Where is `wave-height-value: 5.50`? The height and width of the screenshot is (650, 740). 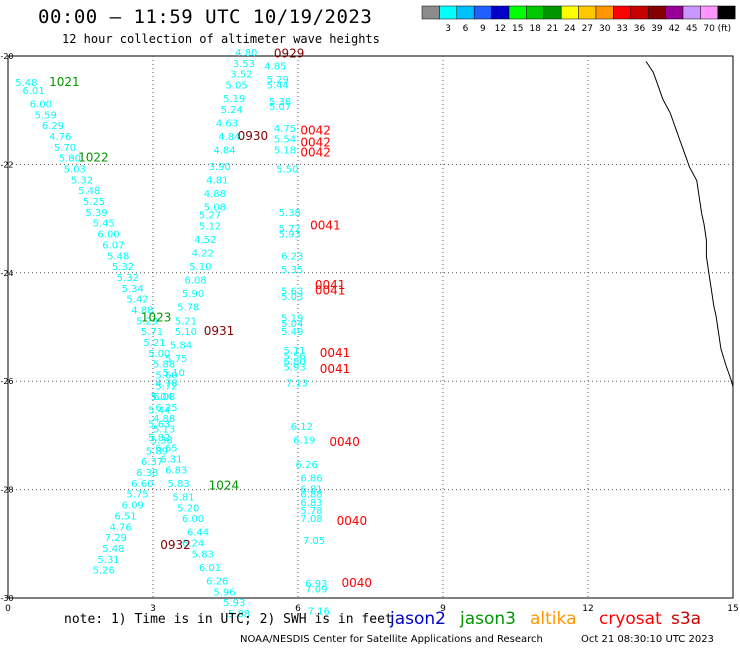
wave-height-value: 5.50 is located at coordinates (287, 170).